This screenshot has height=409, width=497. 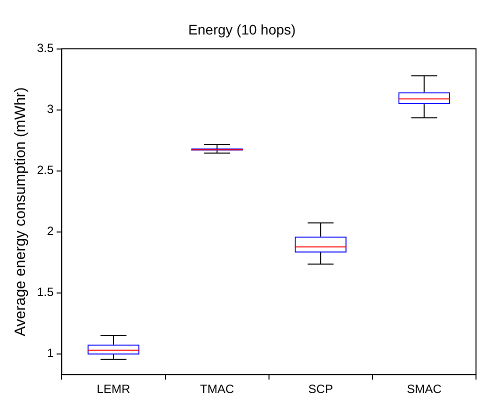 What do you see at coordinates (217, 389) in the screenshot?
I see `x-tick-label: TMAC` at bounding box center [217, 389].